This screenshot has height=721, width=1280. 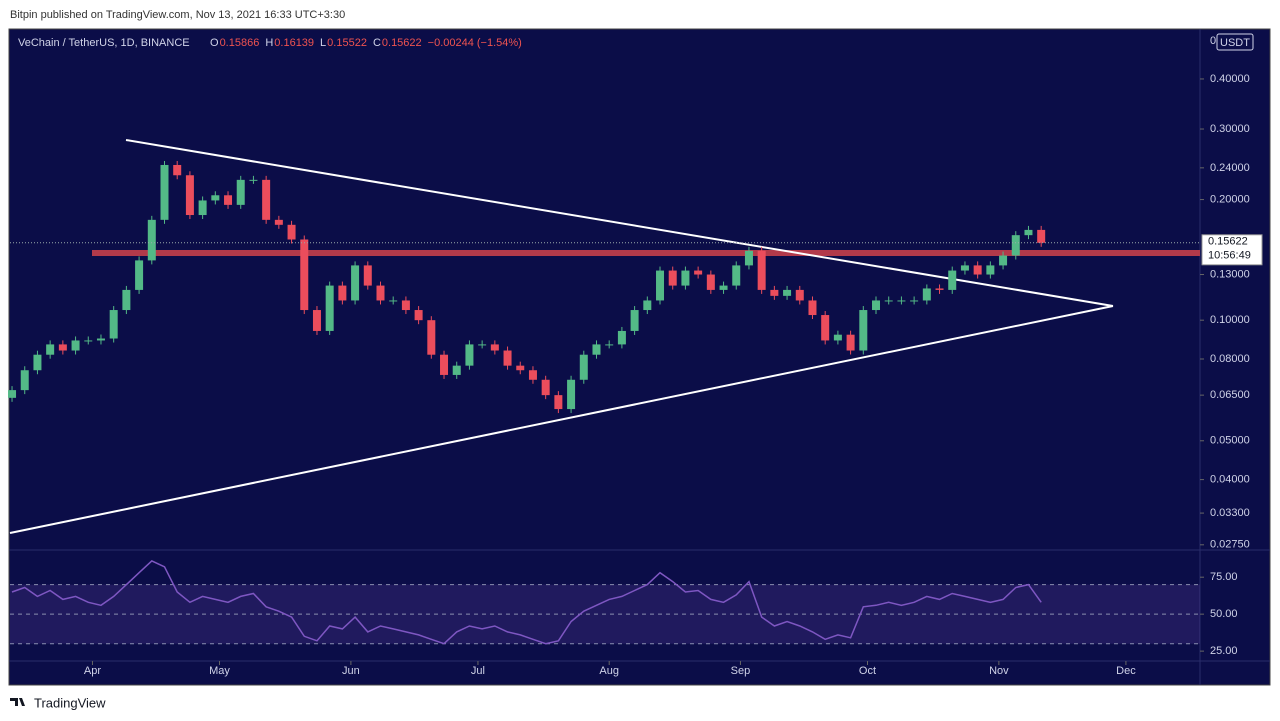 What do you see at coordinates (1228, 242) in the screenshot?
I see `last-price-label: 0.15622` at bounding box center [1228, 242].